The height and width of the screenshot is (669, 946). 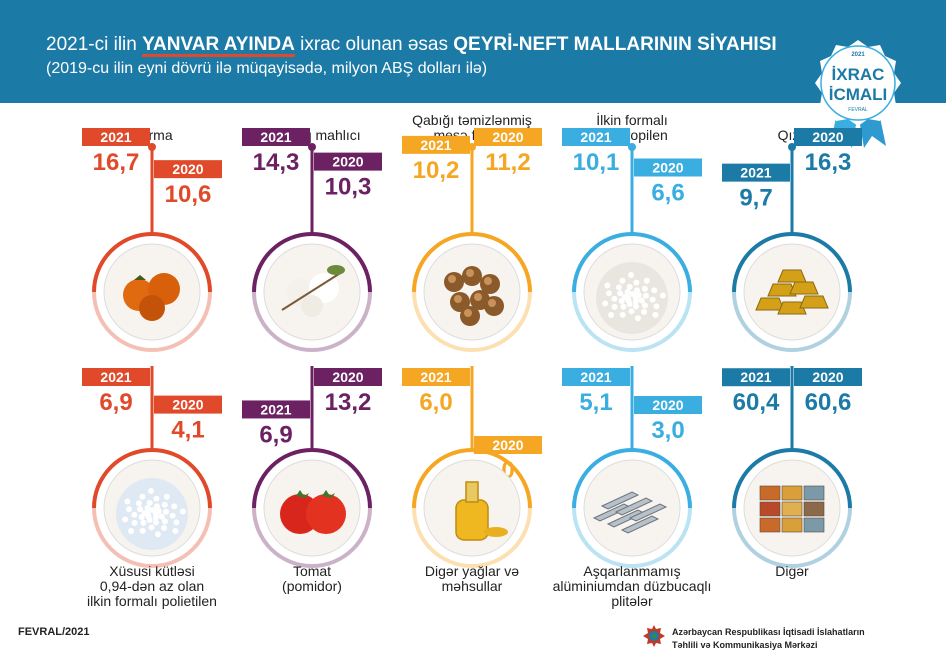 I want to click on category-label-line: məhsullar, so click(x=472, y=586).